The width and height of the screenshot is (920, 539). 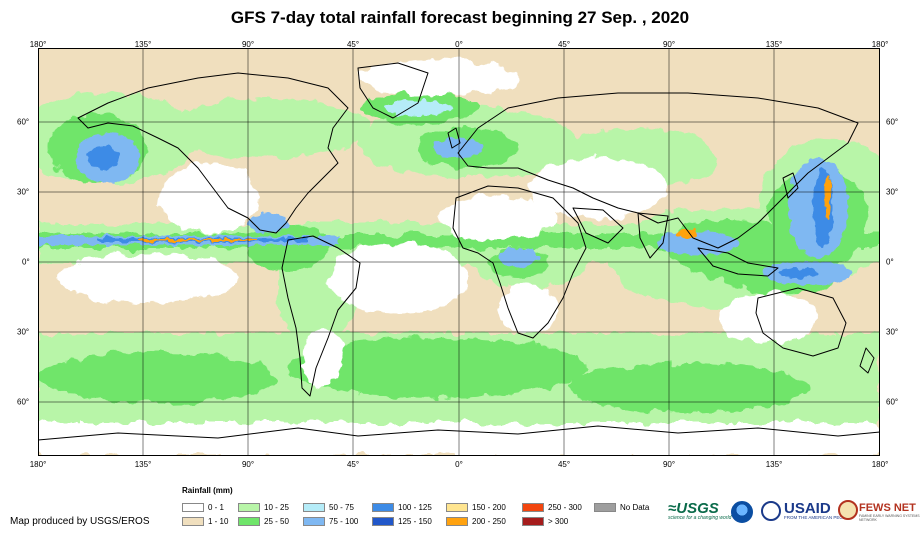 What do you see at coordinates (23, 332) in the screenshot?
I see `lat-label-left-30s: 30°` at bounding box center [23, 332].